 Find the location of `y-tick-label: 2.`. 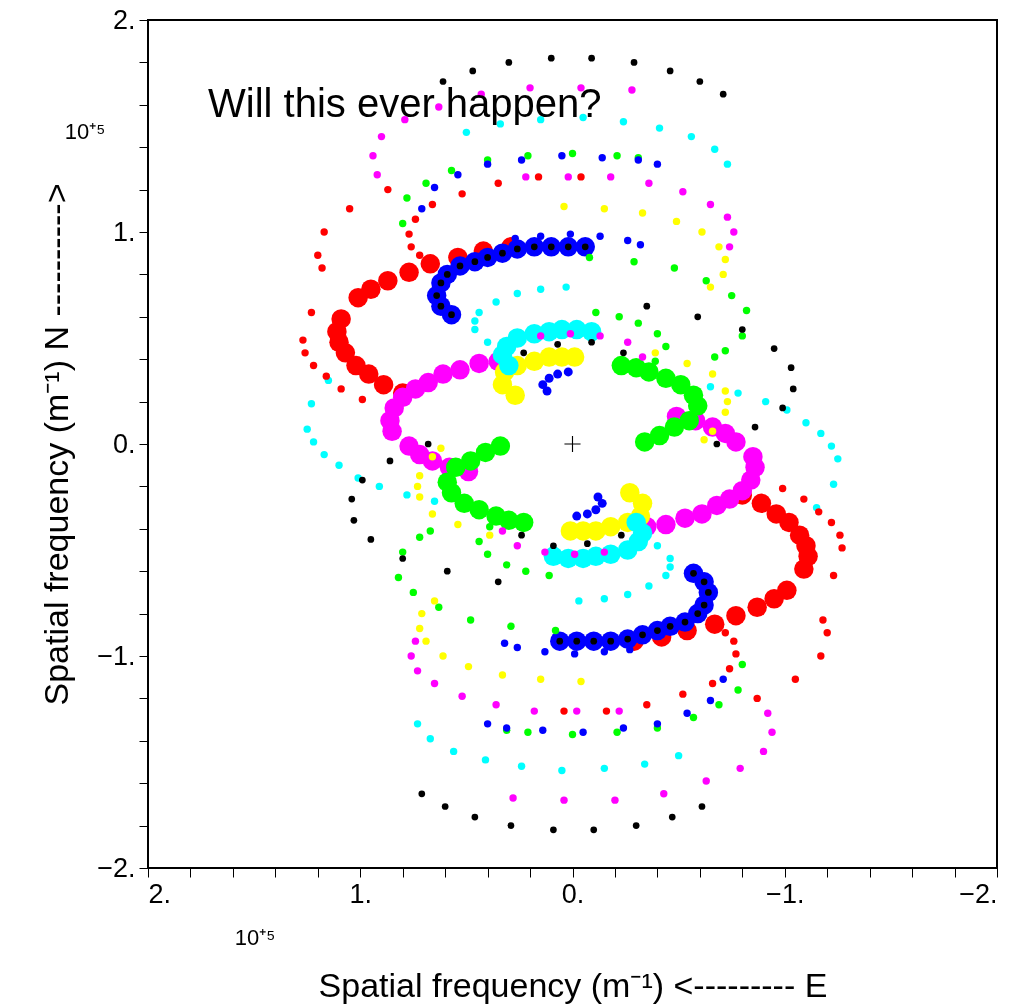

y-tick-label: 2. is located at coordinates (124, 19).